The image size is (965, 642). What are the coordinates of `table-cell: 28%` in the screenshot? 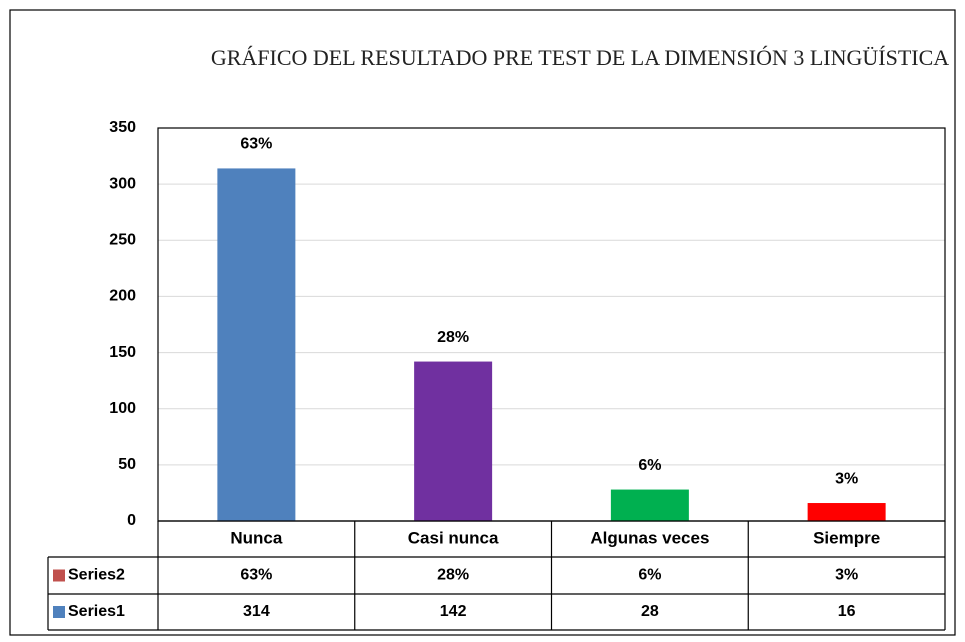 It's located at (453, 575).